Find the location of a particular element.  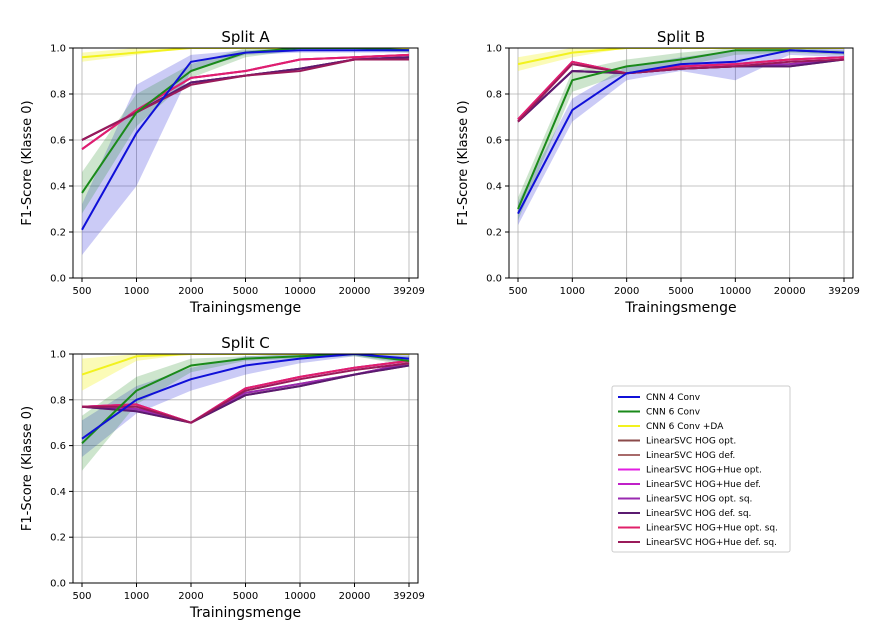

legend-item: LinearSVC HOG+Hue opt. is located at coordinates (690, 471).